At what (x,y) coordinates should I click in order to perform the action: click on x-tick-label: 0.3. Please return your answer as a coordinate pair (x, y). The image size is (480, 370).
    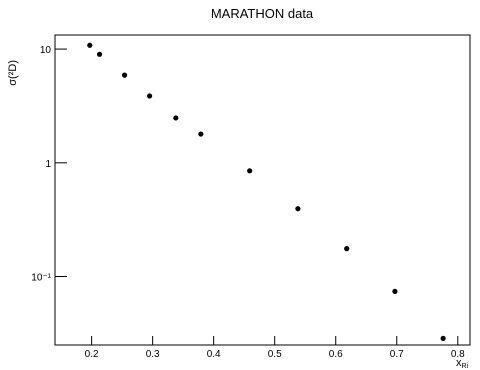
    Looking at the image, I should click on (153, 354).